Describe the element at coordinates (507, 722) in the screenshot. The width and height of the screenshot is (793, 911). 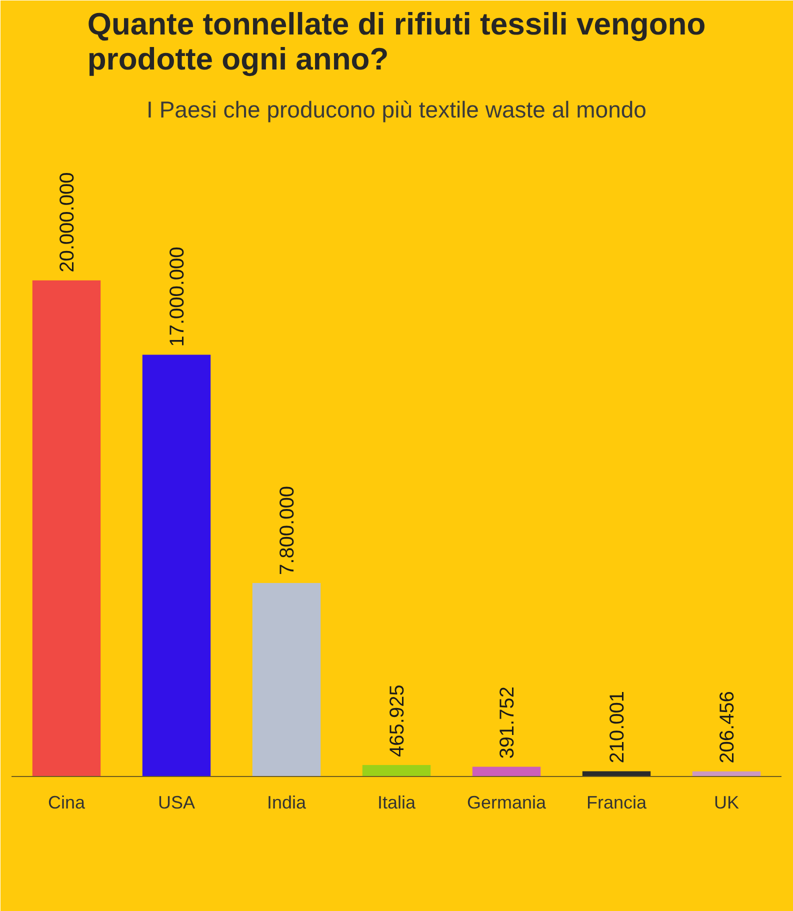
I see `data-label: 391.752` at that location.